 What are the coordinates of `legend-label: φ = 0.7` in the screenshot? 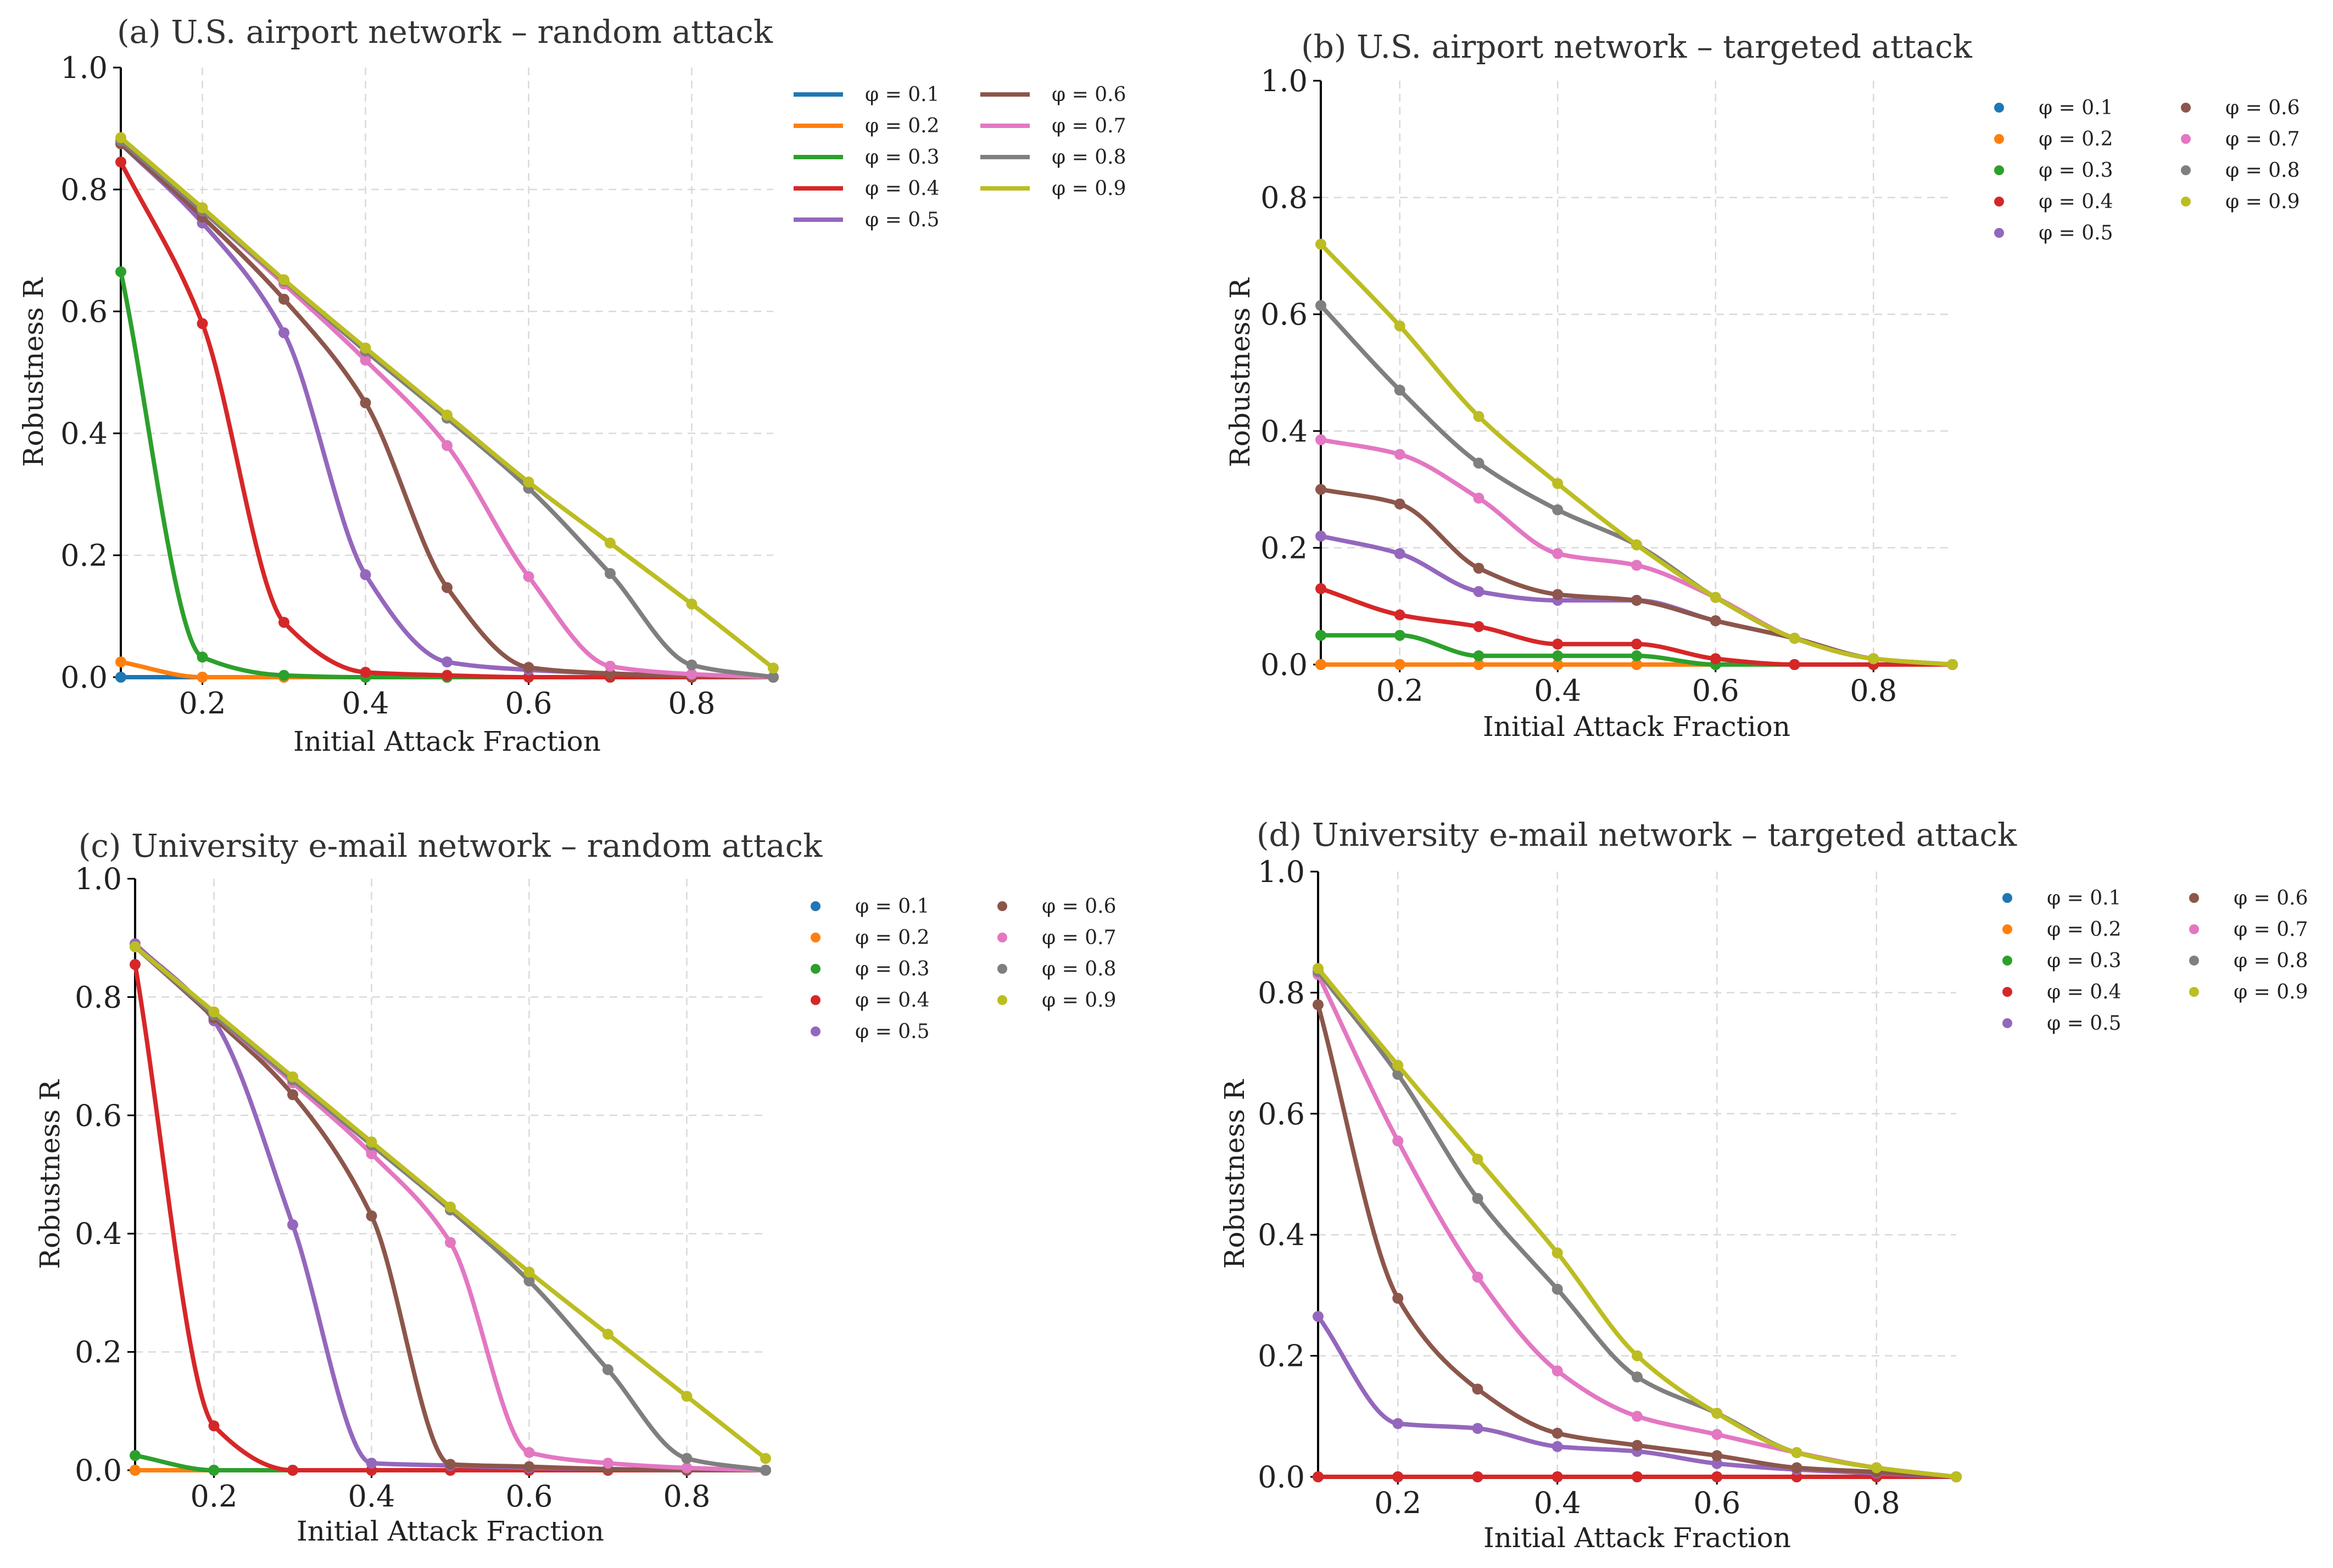 It's located at (1089, 126).